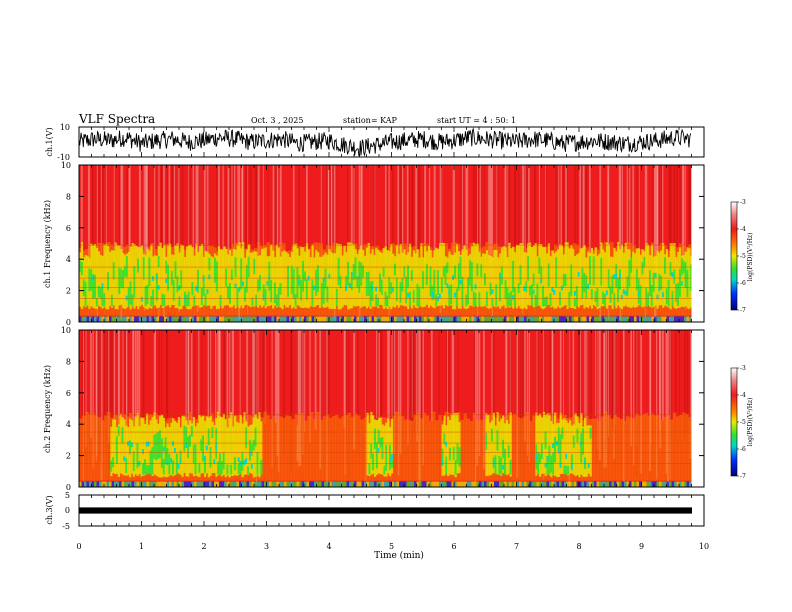 This screenshot has width=792, height=612. Describe the element at coordinates (68, 487) in the screenshot. I see `ch2-frequency-tick-label: 0` at that location.